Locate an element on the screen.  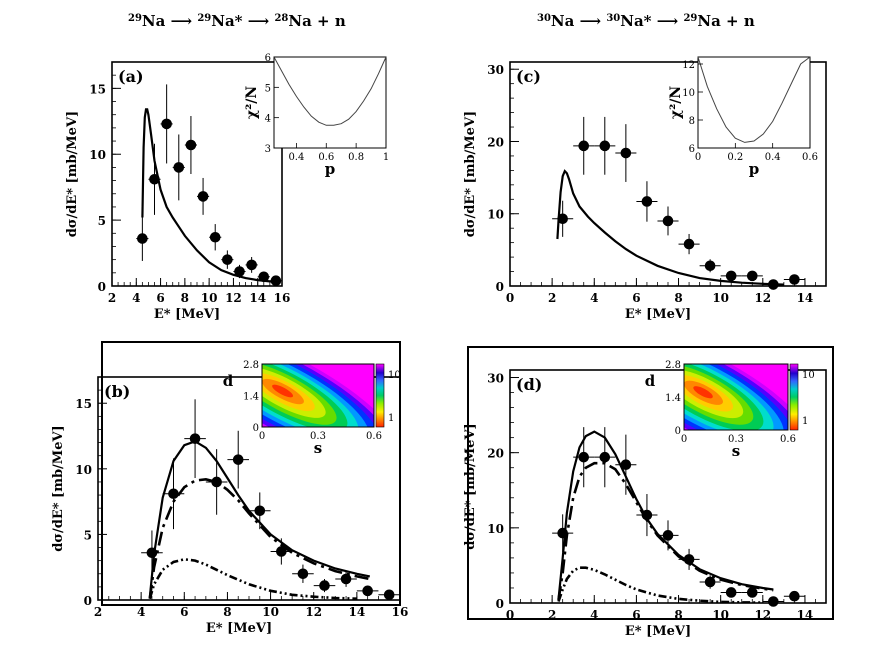
y-tick-label: 0 is located at coordinates (500, 604).